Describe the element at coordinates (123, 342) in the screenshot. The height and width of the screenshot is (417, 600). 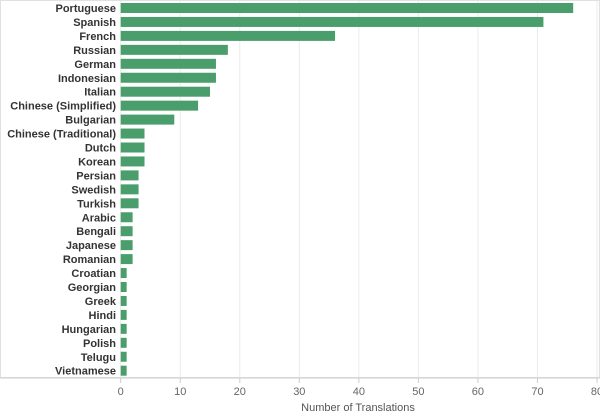
I see `bar-polish` at that location.